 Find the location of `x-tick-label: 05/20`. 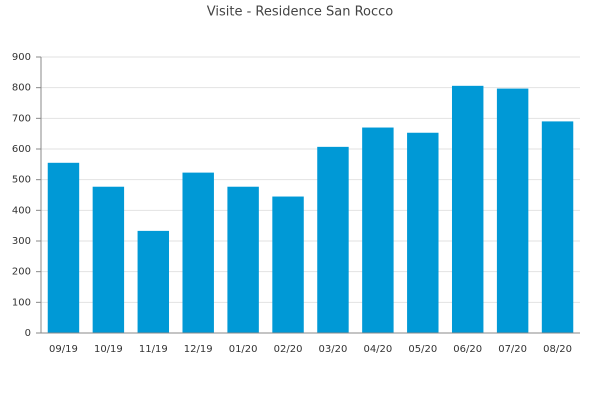

x-tick-label: 05/20 is located at coordinates (422, 349).